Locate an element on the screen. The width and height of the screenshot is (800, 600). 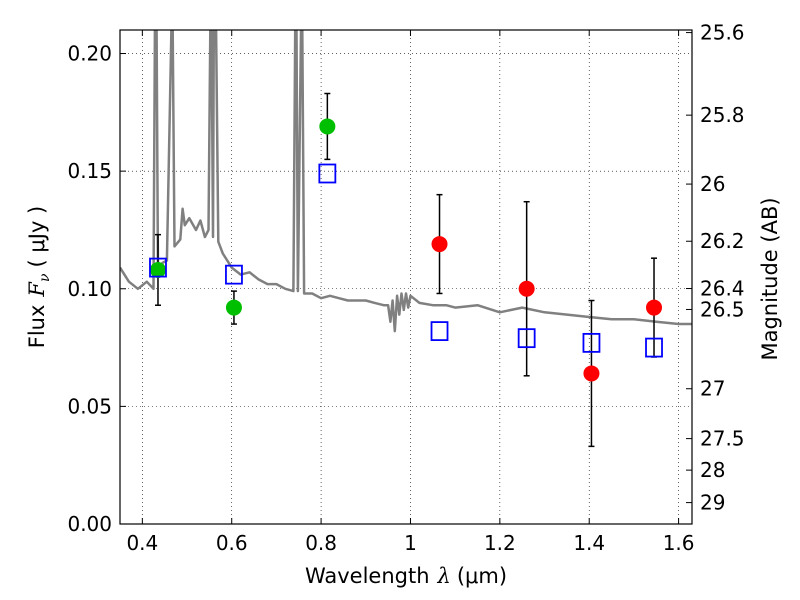
x-axis-label: Wavelength λ (μm) is located at coordinates (406, 576).